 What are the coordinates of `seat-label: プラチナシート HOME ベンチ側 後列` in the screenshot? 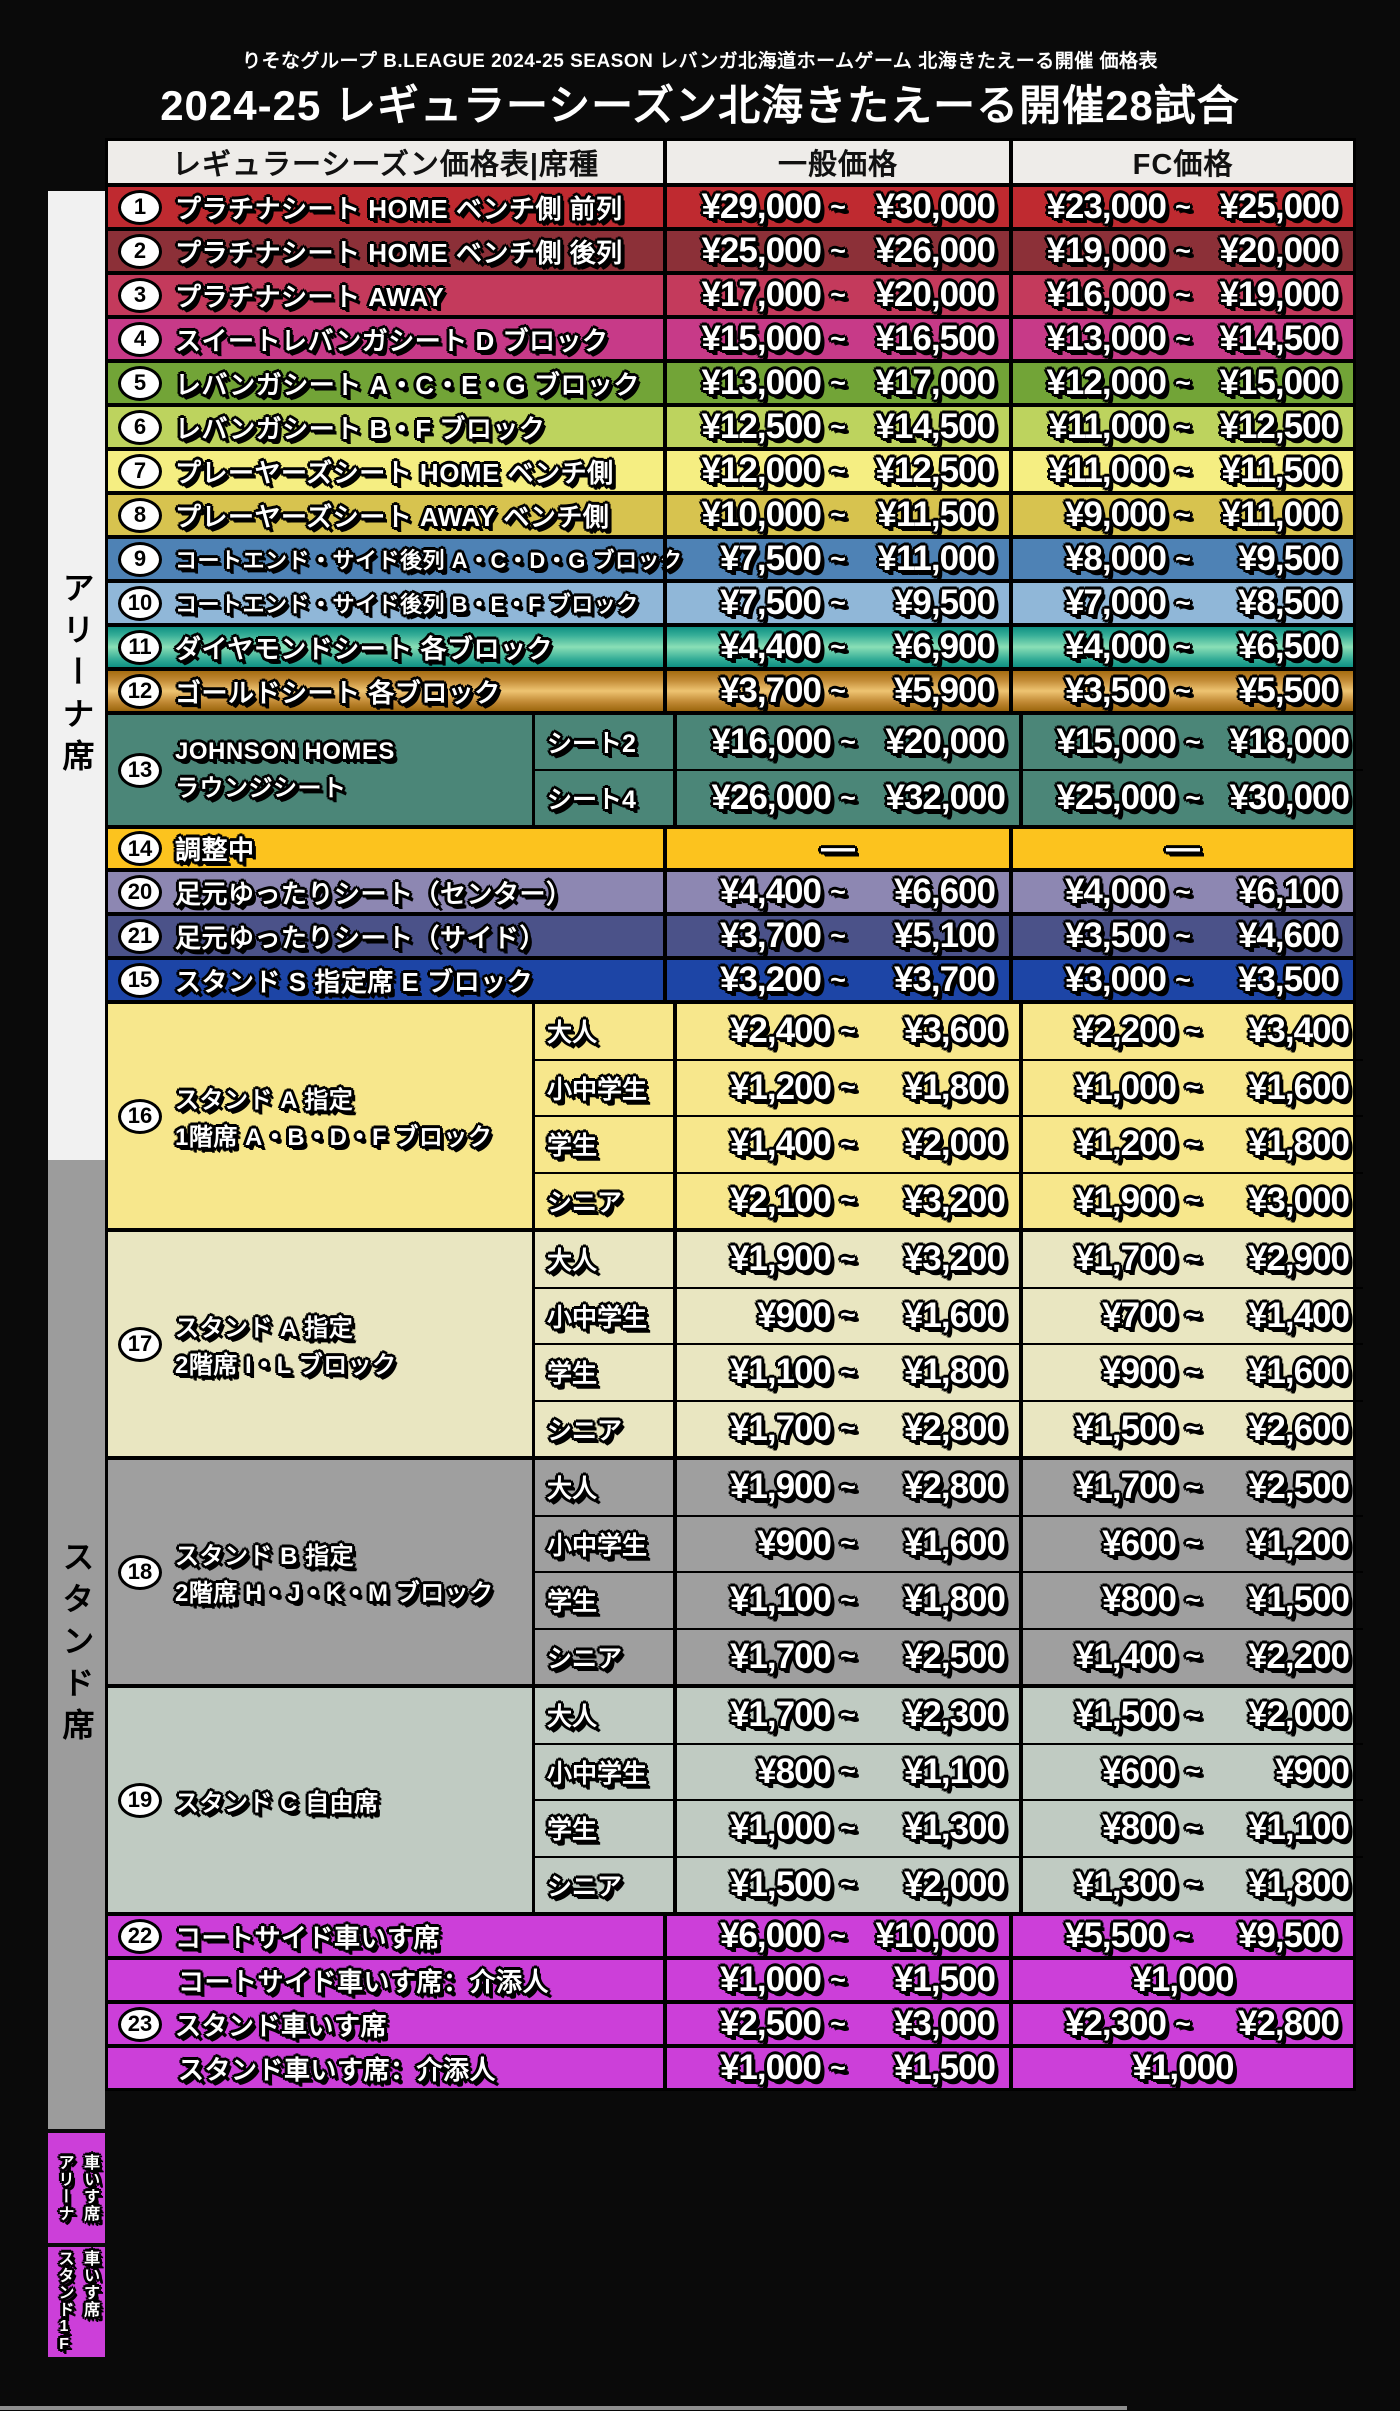 It's located at (399, 252).